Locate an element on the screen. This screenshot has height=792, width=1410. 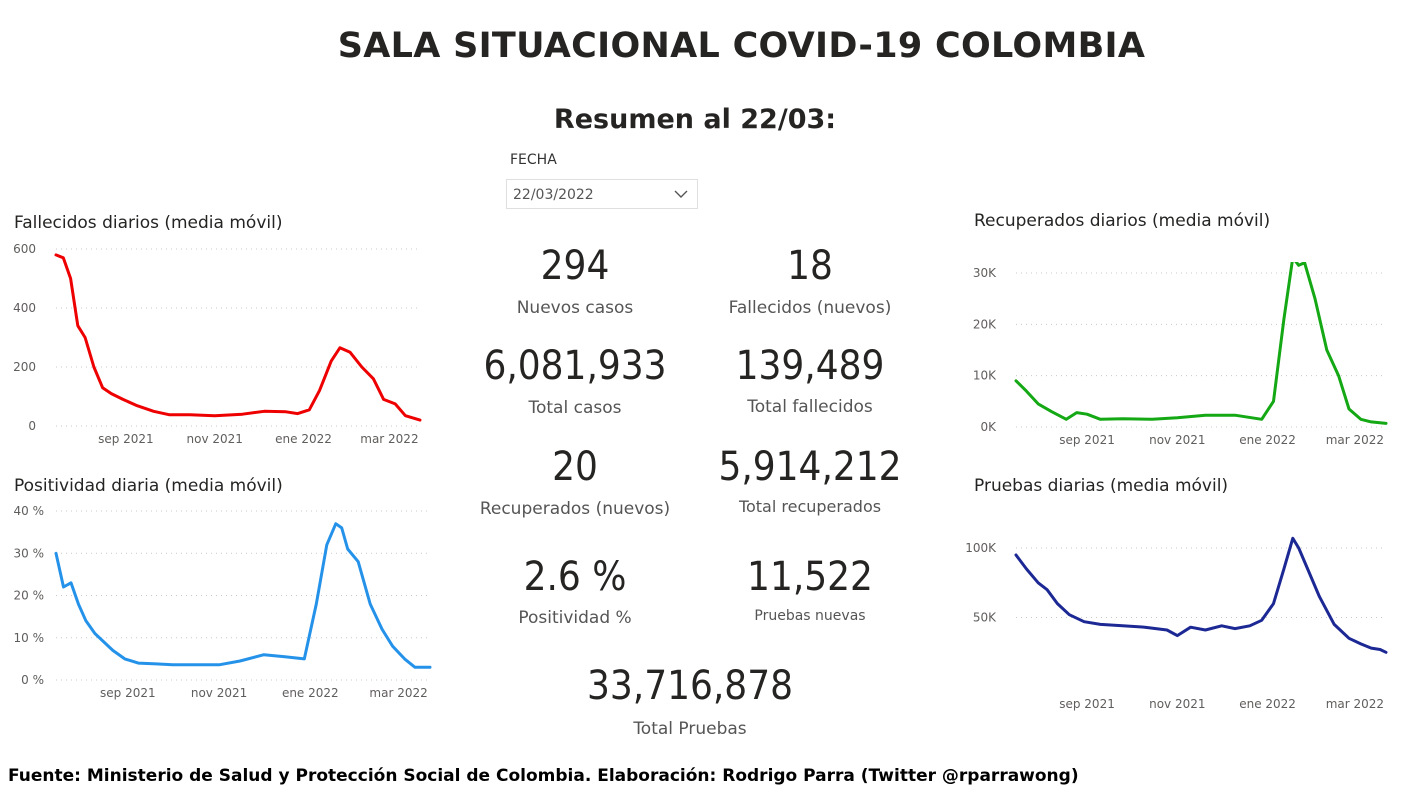
y-tick-label: 600 is located at coordinates (24, 249).